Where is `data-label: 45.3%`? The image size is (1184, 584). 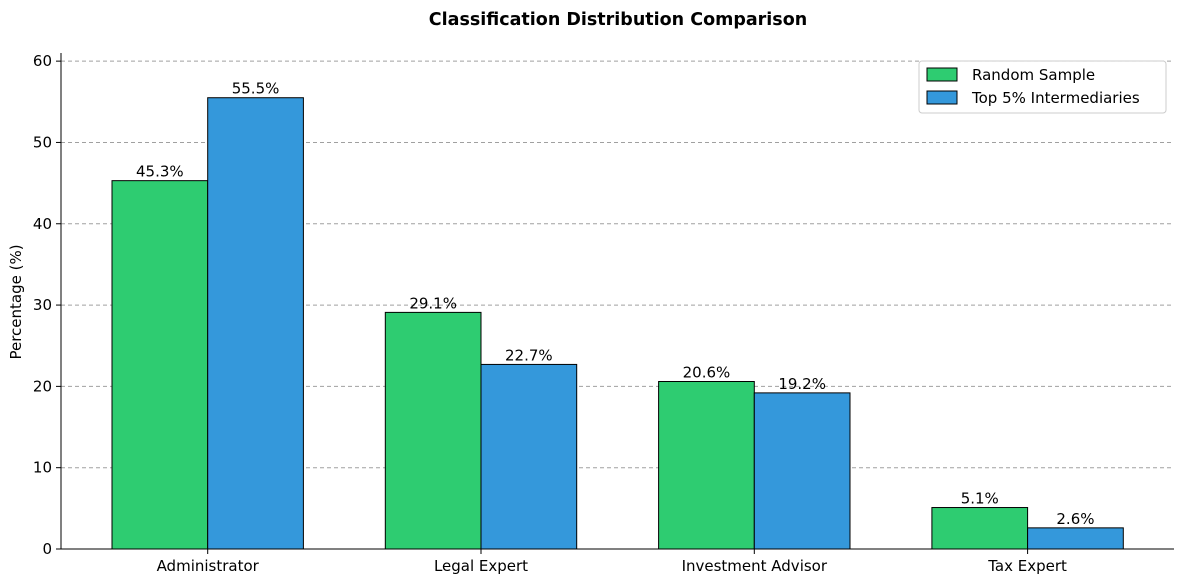 data-label: 45.3% is located at coordinates (160, 172).